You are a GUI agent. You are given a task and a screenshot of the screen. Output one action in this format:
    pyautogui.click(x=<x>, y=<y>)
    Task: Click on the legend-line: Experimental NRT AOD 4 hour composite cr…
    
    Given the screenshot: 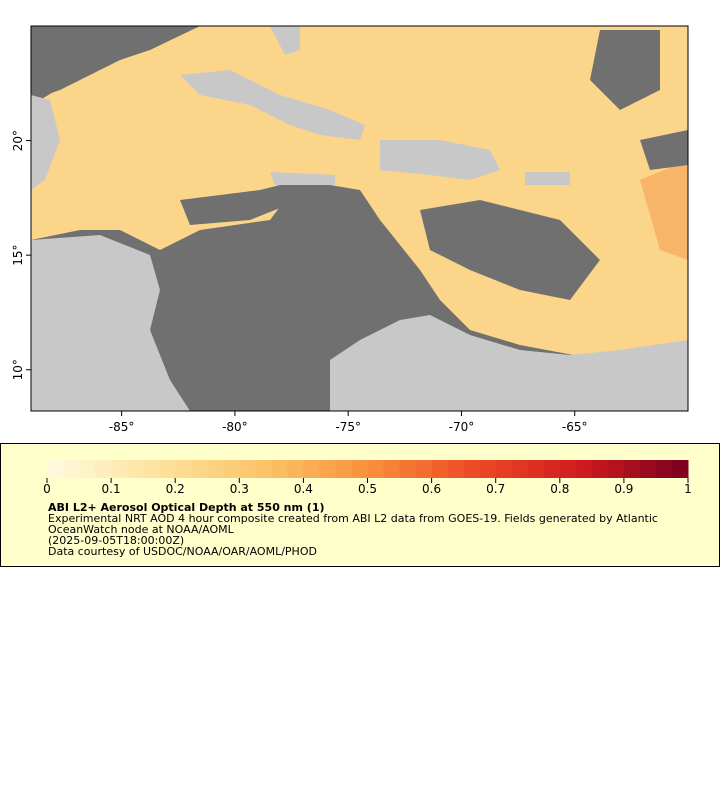 What is the action you would take?
    pyautogui.click(x=353, y=518)
    